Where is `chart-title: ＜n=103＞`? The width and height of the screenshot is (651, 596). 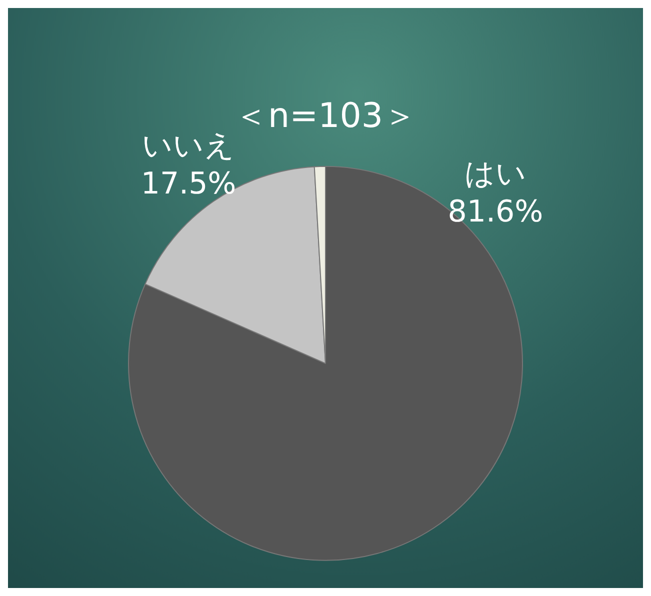 chart-title: ＜n=103＞ is located at coordinates (325, 116).